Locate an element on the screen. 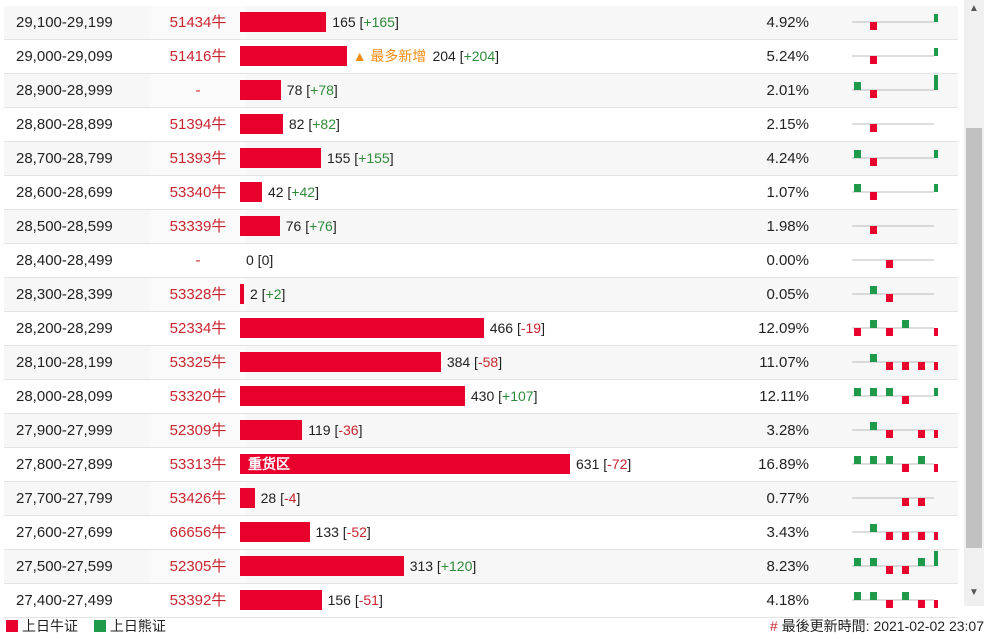 The height and width of the screenshot is (639, 988). count-change: -19 is located at coordinates (531, 328).